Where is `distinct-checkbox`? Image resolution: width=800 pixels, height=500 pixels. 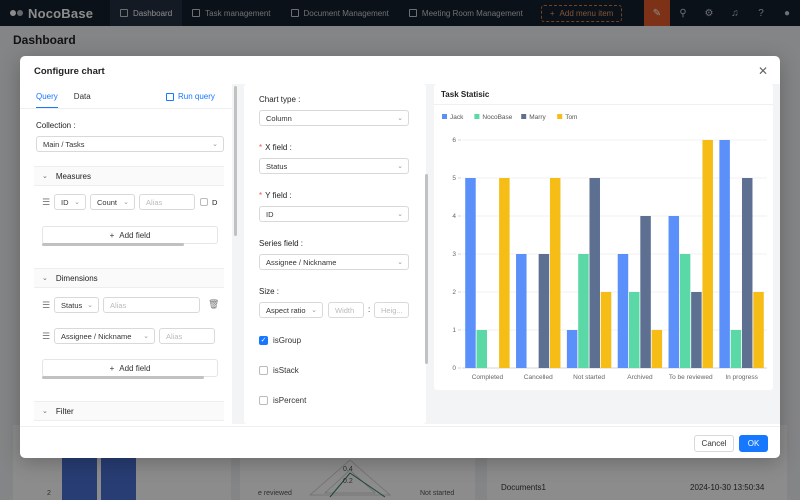 distinct-checkbox is located at coordinates (204, 202).